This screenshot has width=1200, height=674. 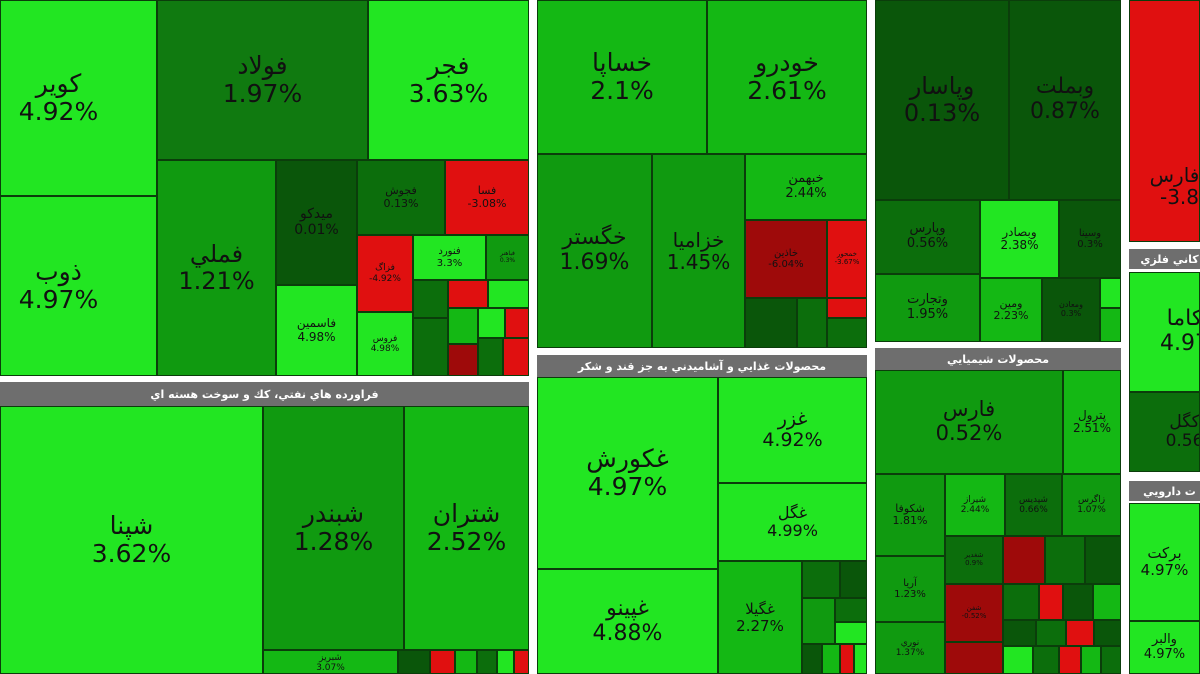 I want to click on tile-small-q17, so click(x=1111, y=660).